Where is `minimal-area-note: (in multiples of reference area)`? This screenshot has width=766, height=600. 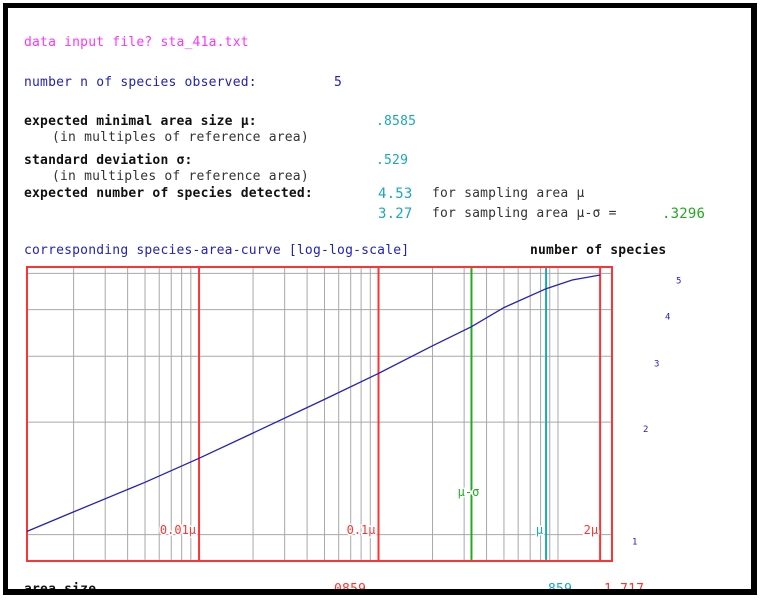
minimal-area-note: (in multiples of reference area) is located at coordinates (180, 137).